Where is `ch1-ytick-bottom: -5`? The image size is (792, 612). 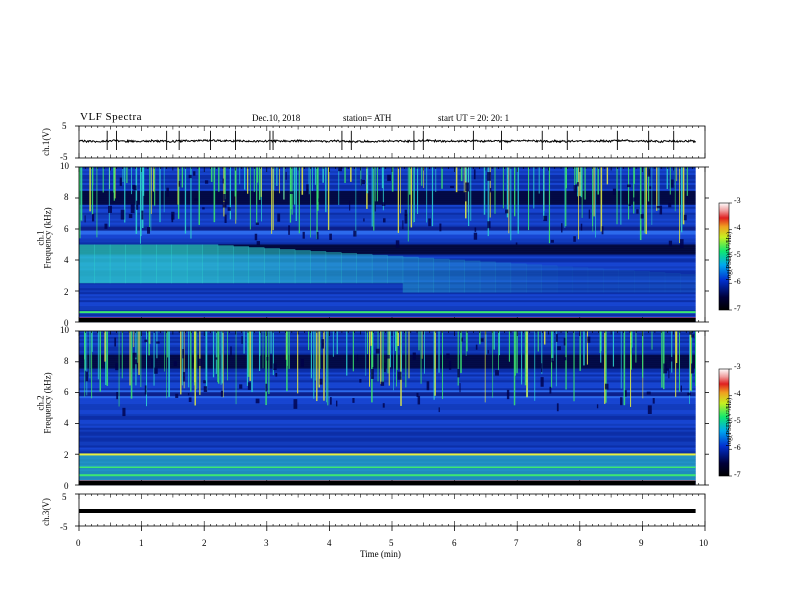
ch1-ytick-bottom: -5 is located at coordinates (64, 157).